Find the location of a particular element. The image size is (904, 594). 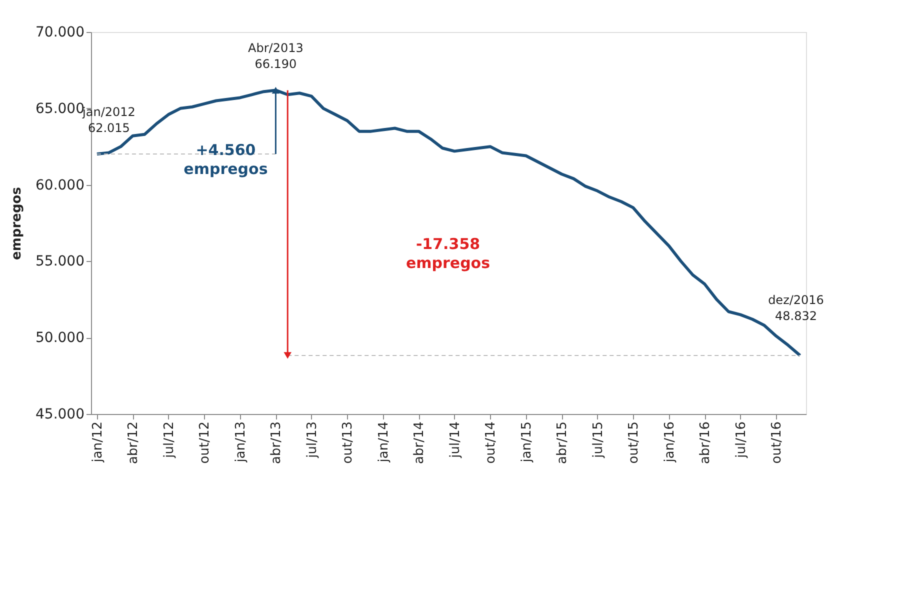

annotation: +4.560 empregos is located at coordinates (226, 159).